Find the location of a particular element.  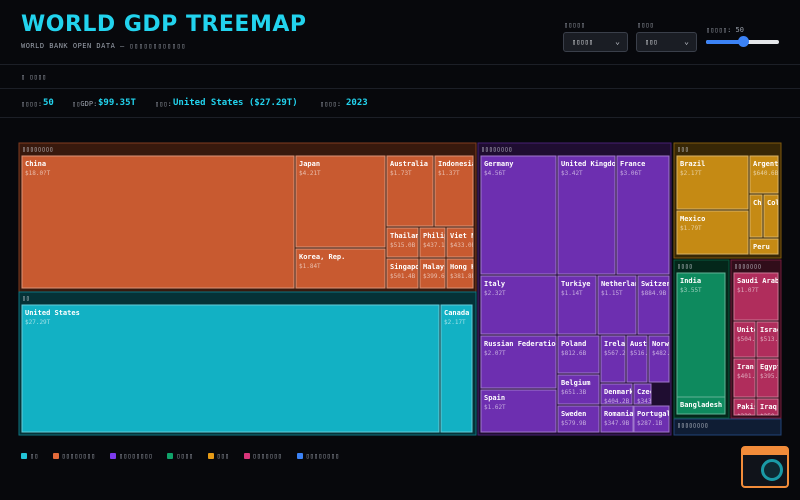

metric-select: ▯▯▯ ⌄ is located at coordinates (666, 42).